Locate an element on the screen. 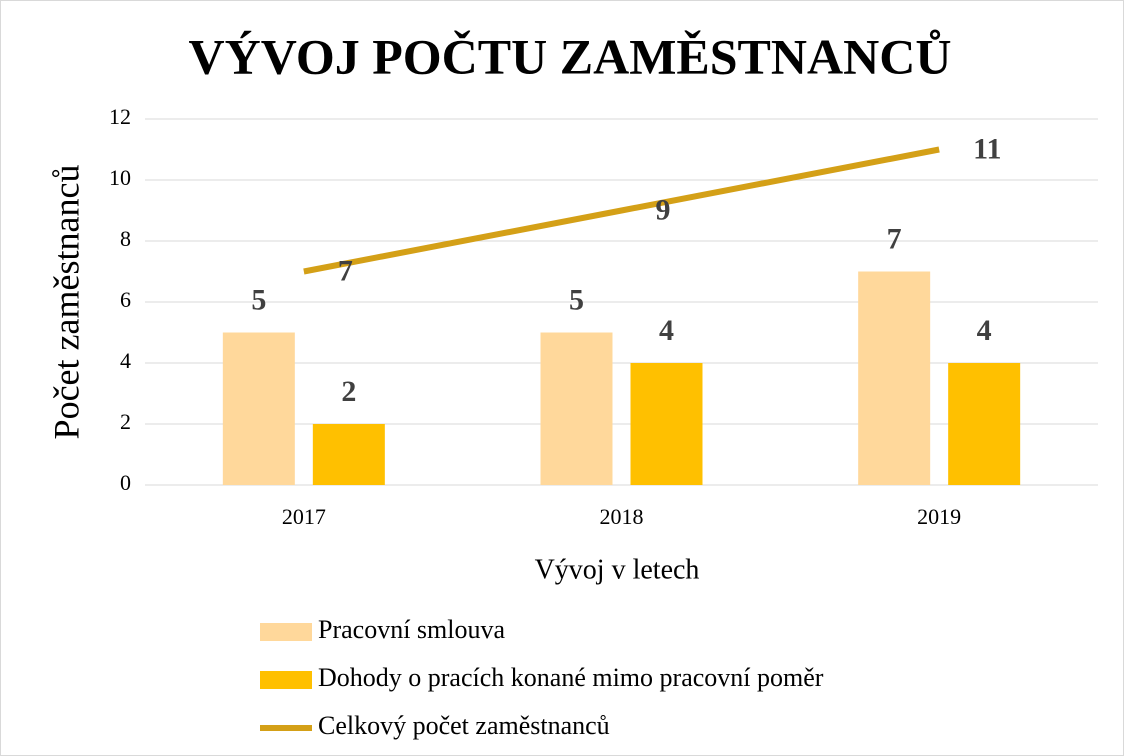 The width and height of the screenshot is (1124, 756). line is located at coordinates (621, 210).